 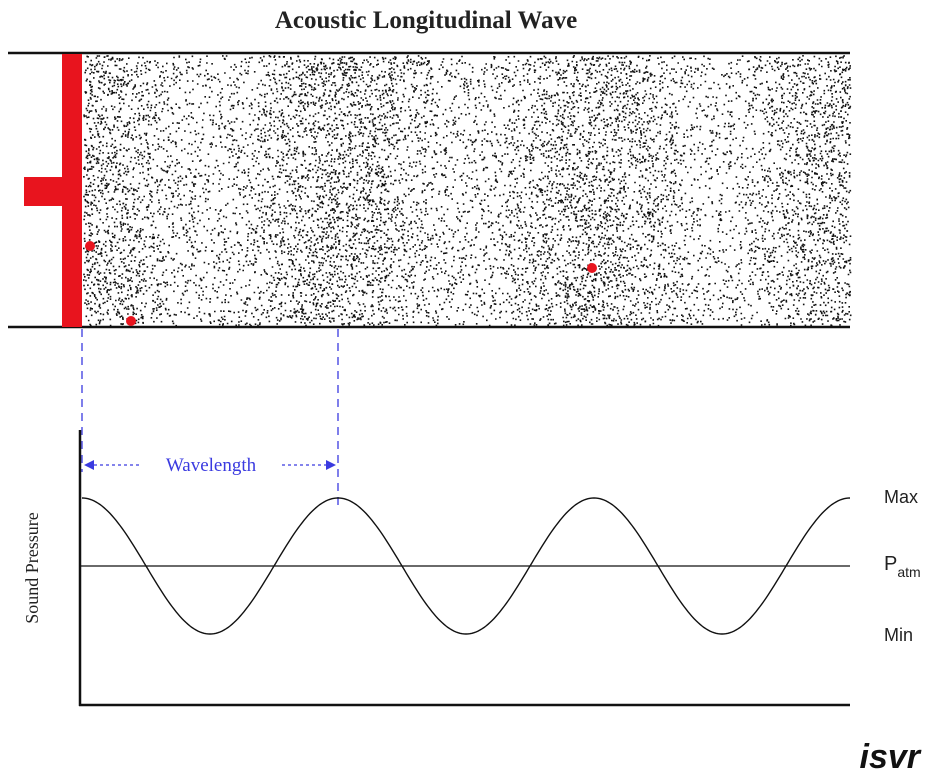 What do you see at coordinates (211, 465) in the screenshot?
I see `wavelength-label: Wavelength` at bounding box center [211, 465].